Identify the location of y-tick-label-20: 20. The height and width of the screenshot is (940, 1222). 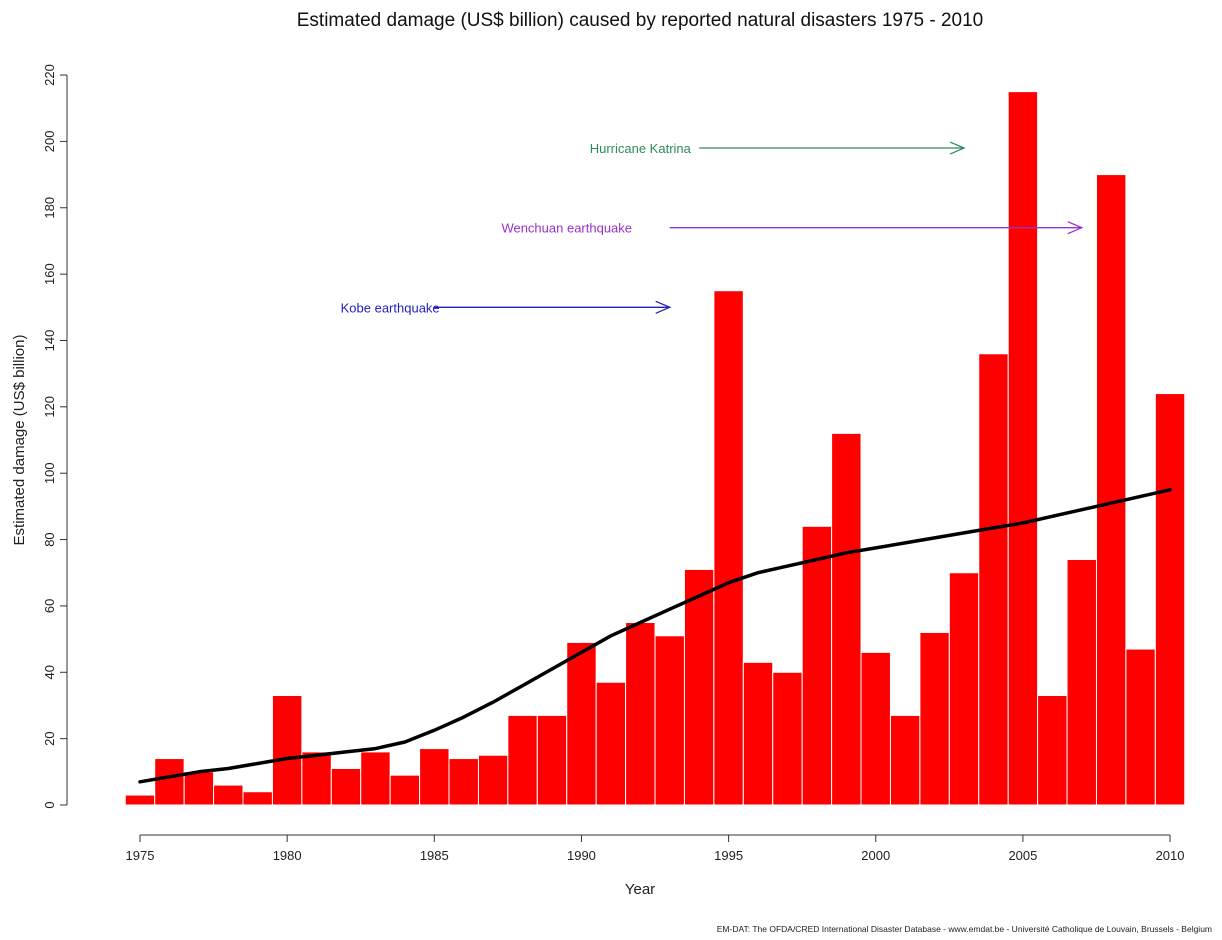
(49, 738).